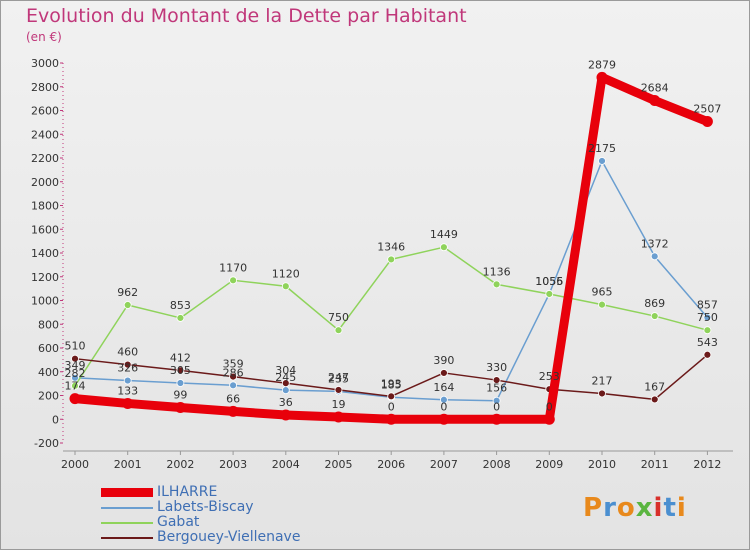  I want to click on data-label: 1346, so click(391, 246).